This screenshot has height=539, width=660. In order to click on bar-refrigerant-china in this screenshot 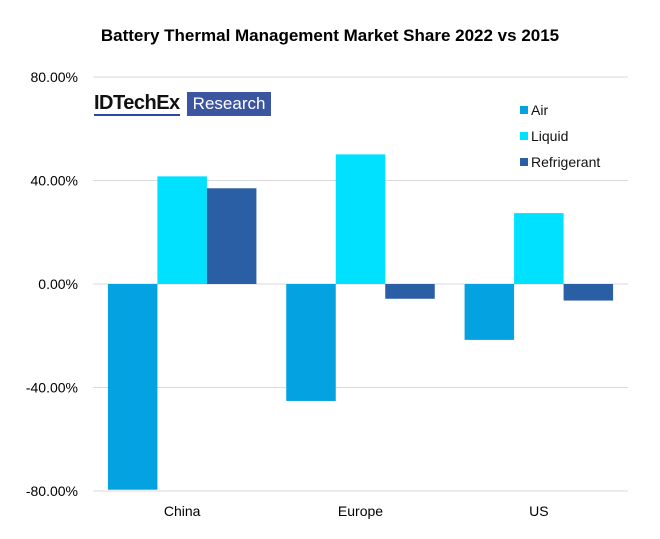, I will do `click(231, 236)`.